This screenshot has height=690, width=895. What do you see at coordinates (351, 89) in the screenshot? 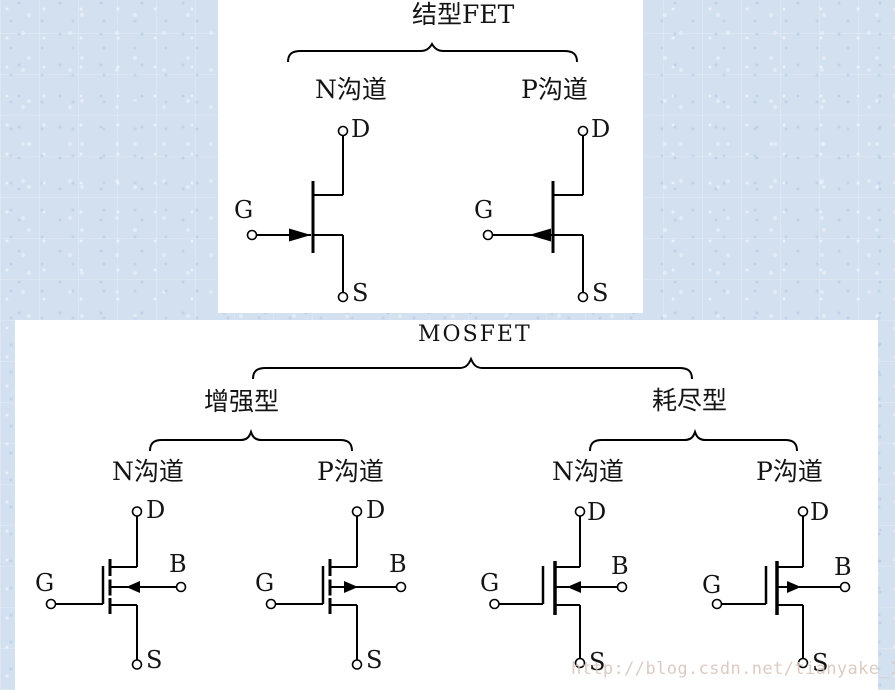
I see `jfet-n-channel-label: N沟道` at bounding box center [351, 89].